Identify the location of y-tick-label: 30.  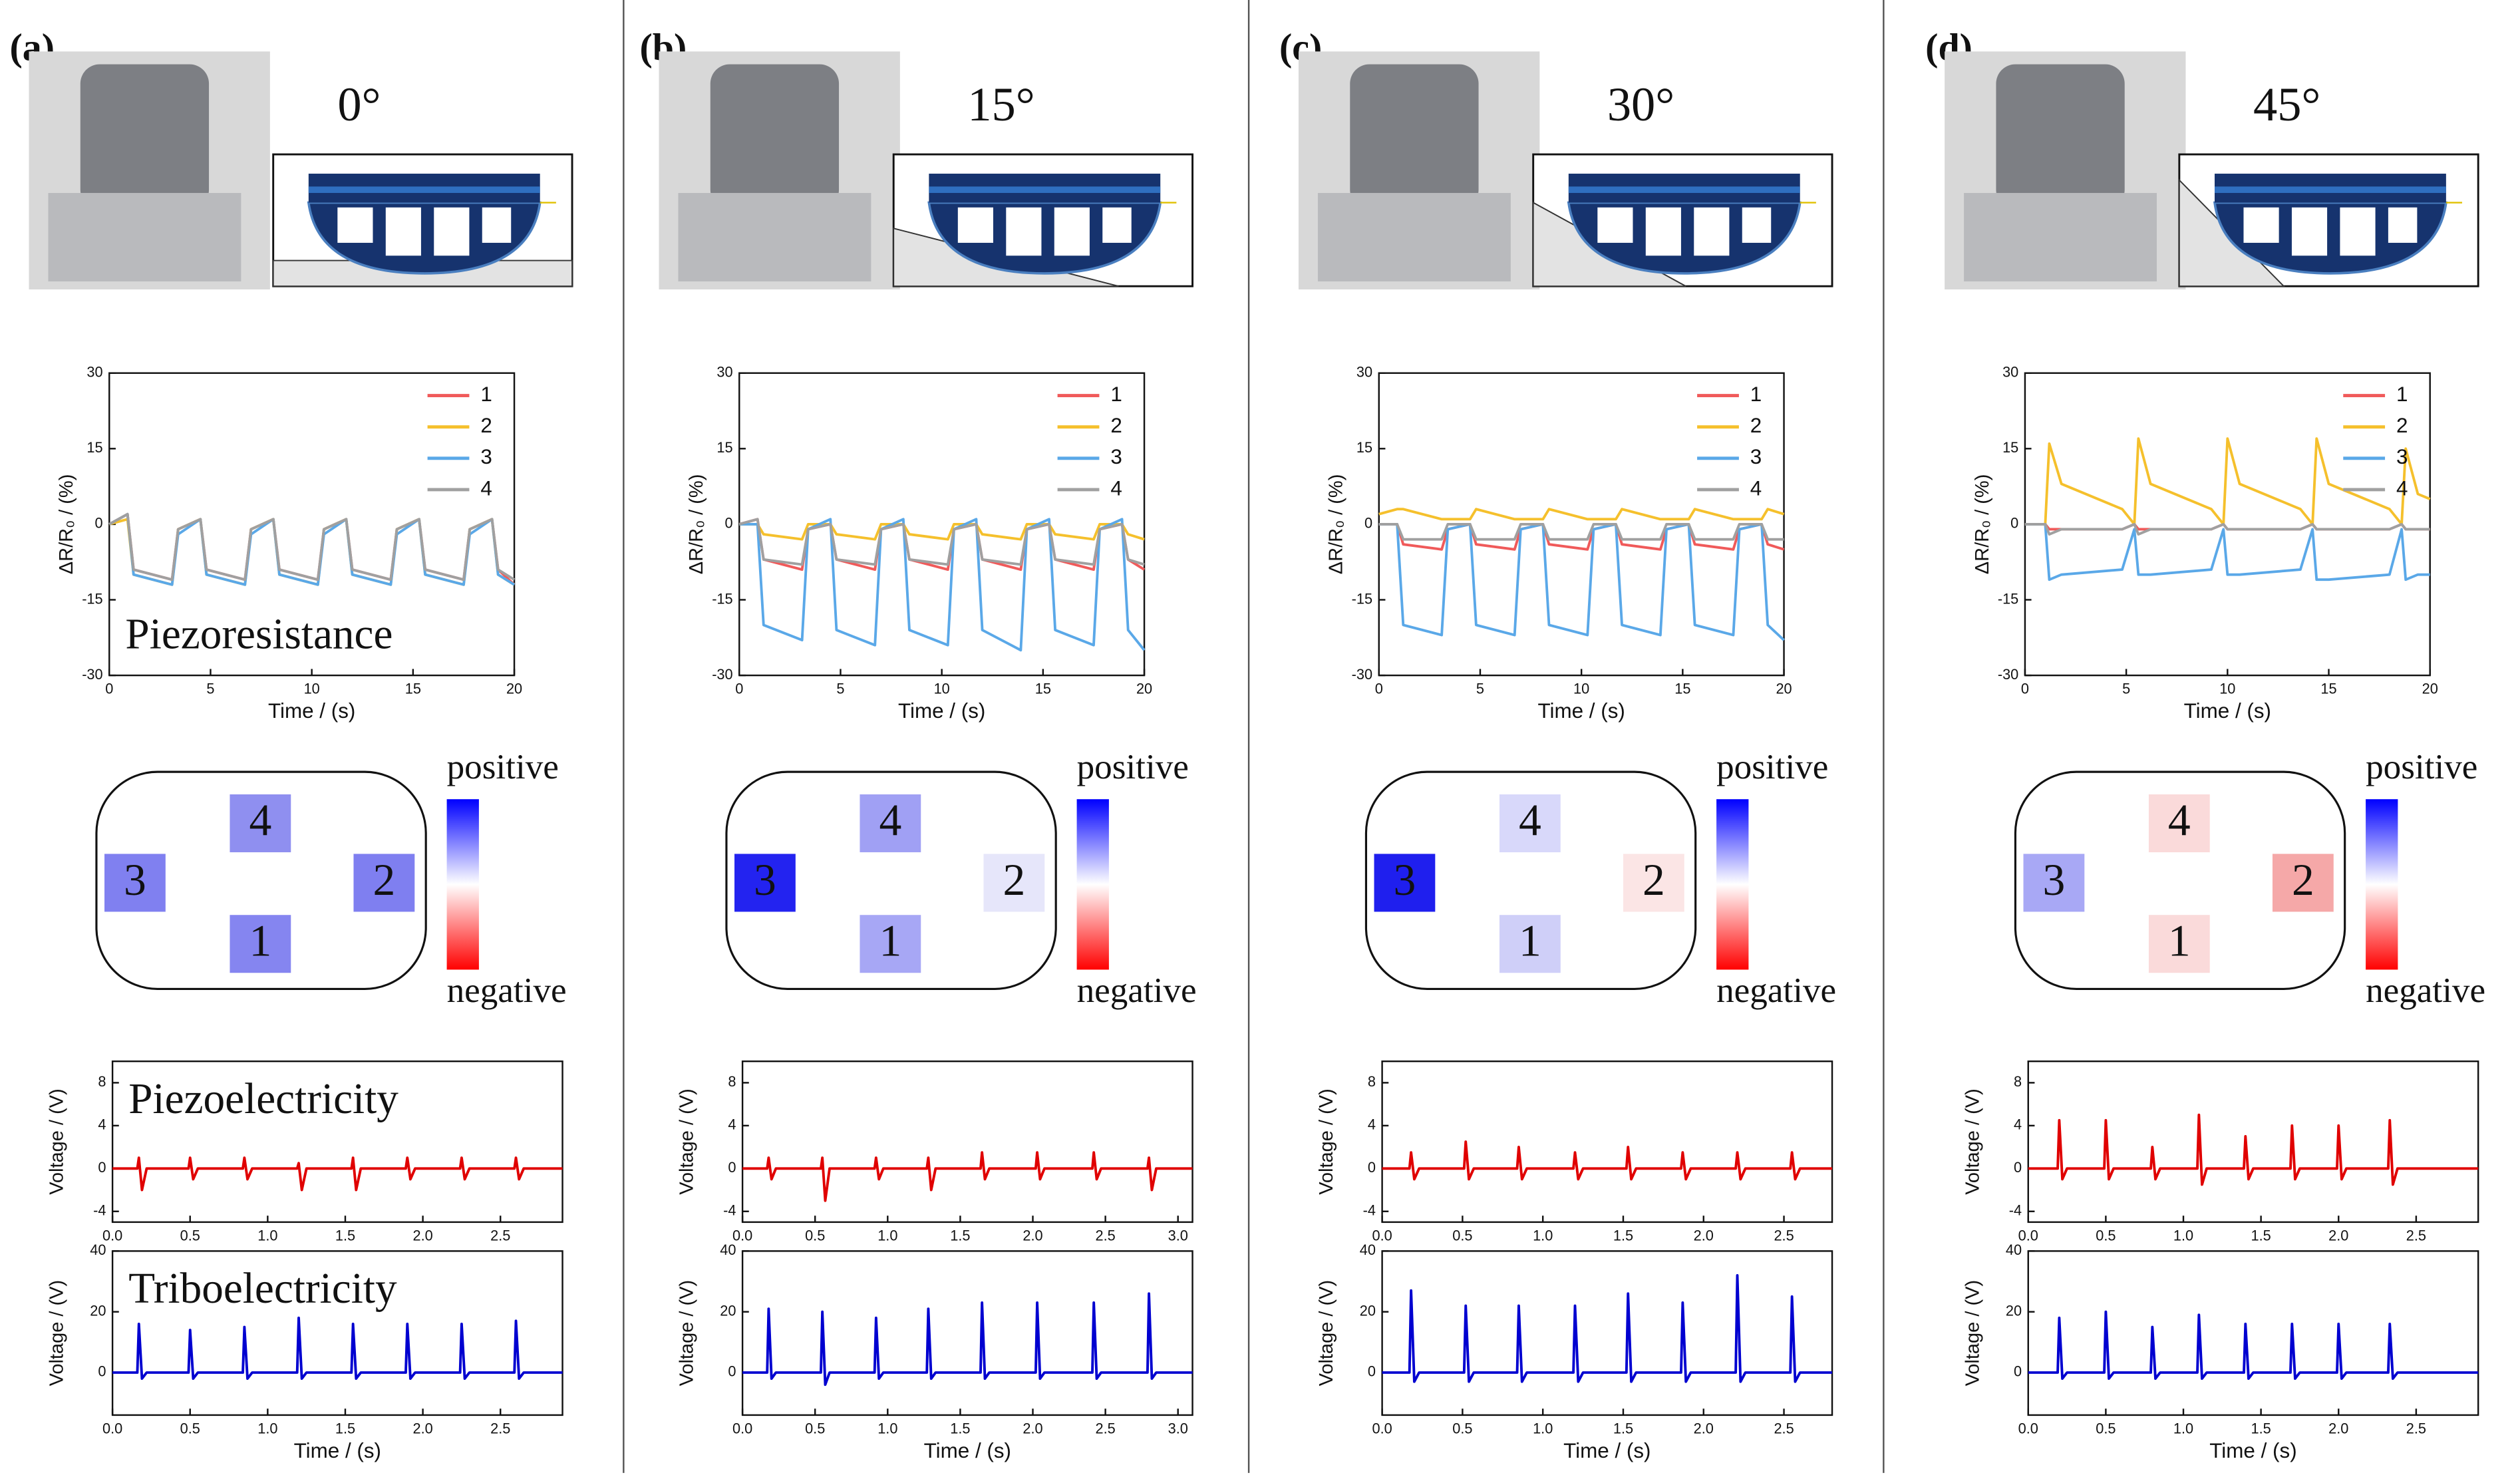
(2010, 371).